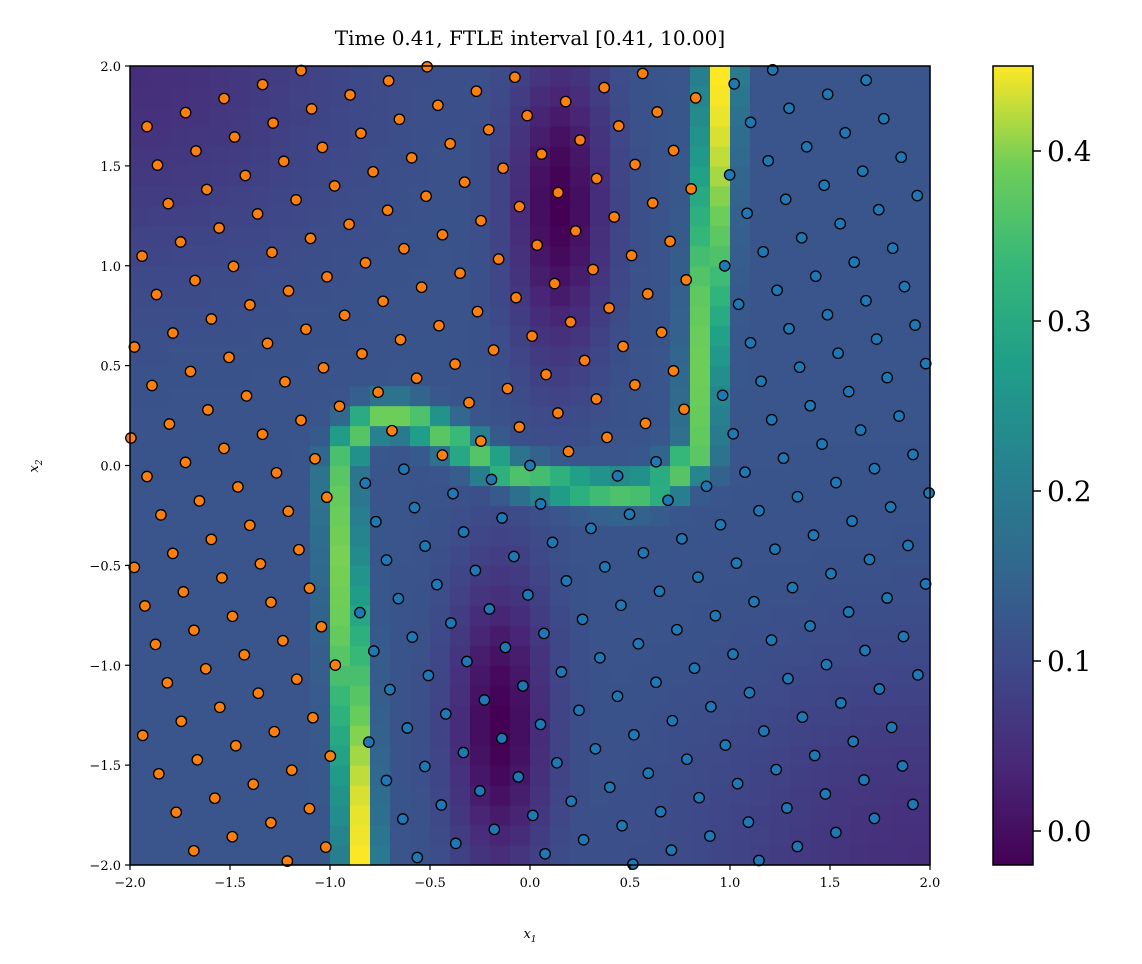 The width and height of the screenshot is (1142, 964). I want to click on y-tick-label: −0.5, so click(105, 566).